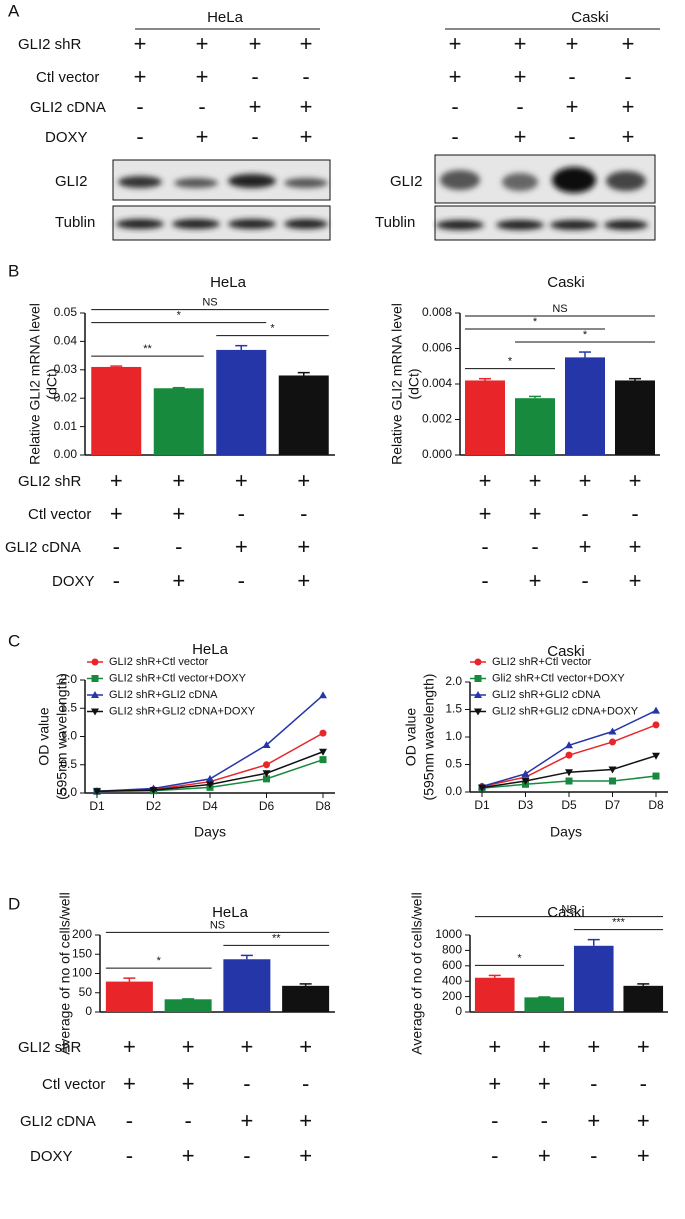 This screenshot has width=685, height=1219. What do you see at coordinates (395, 222) in the screenshot?
I see `band-label: Tublin` at bounding box center [395, 222].